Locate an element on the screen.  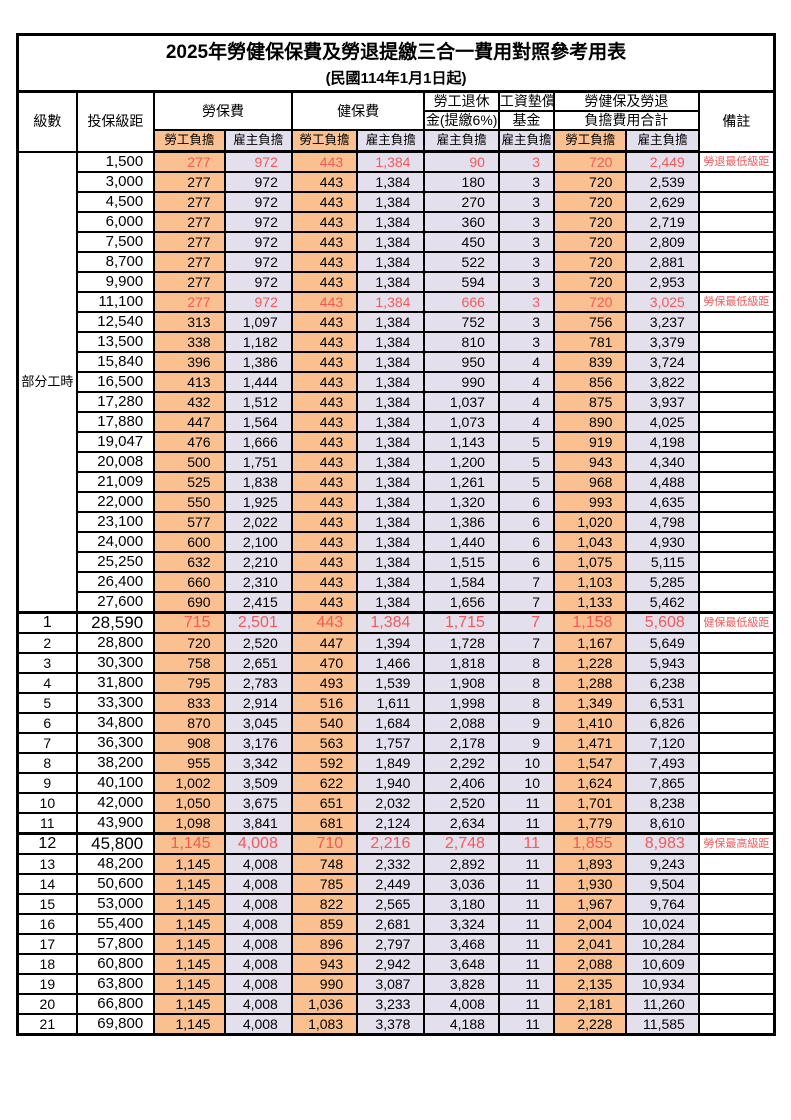
value-cell: 2,041 is located at coordinates (590, 944).